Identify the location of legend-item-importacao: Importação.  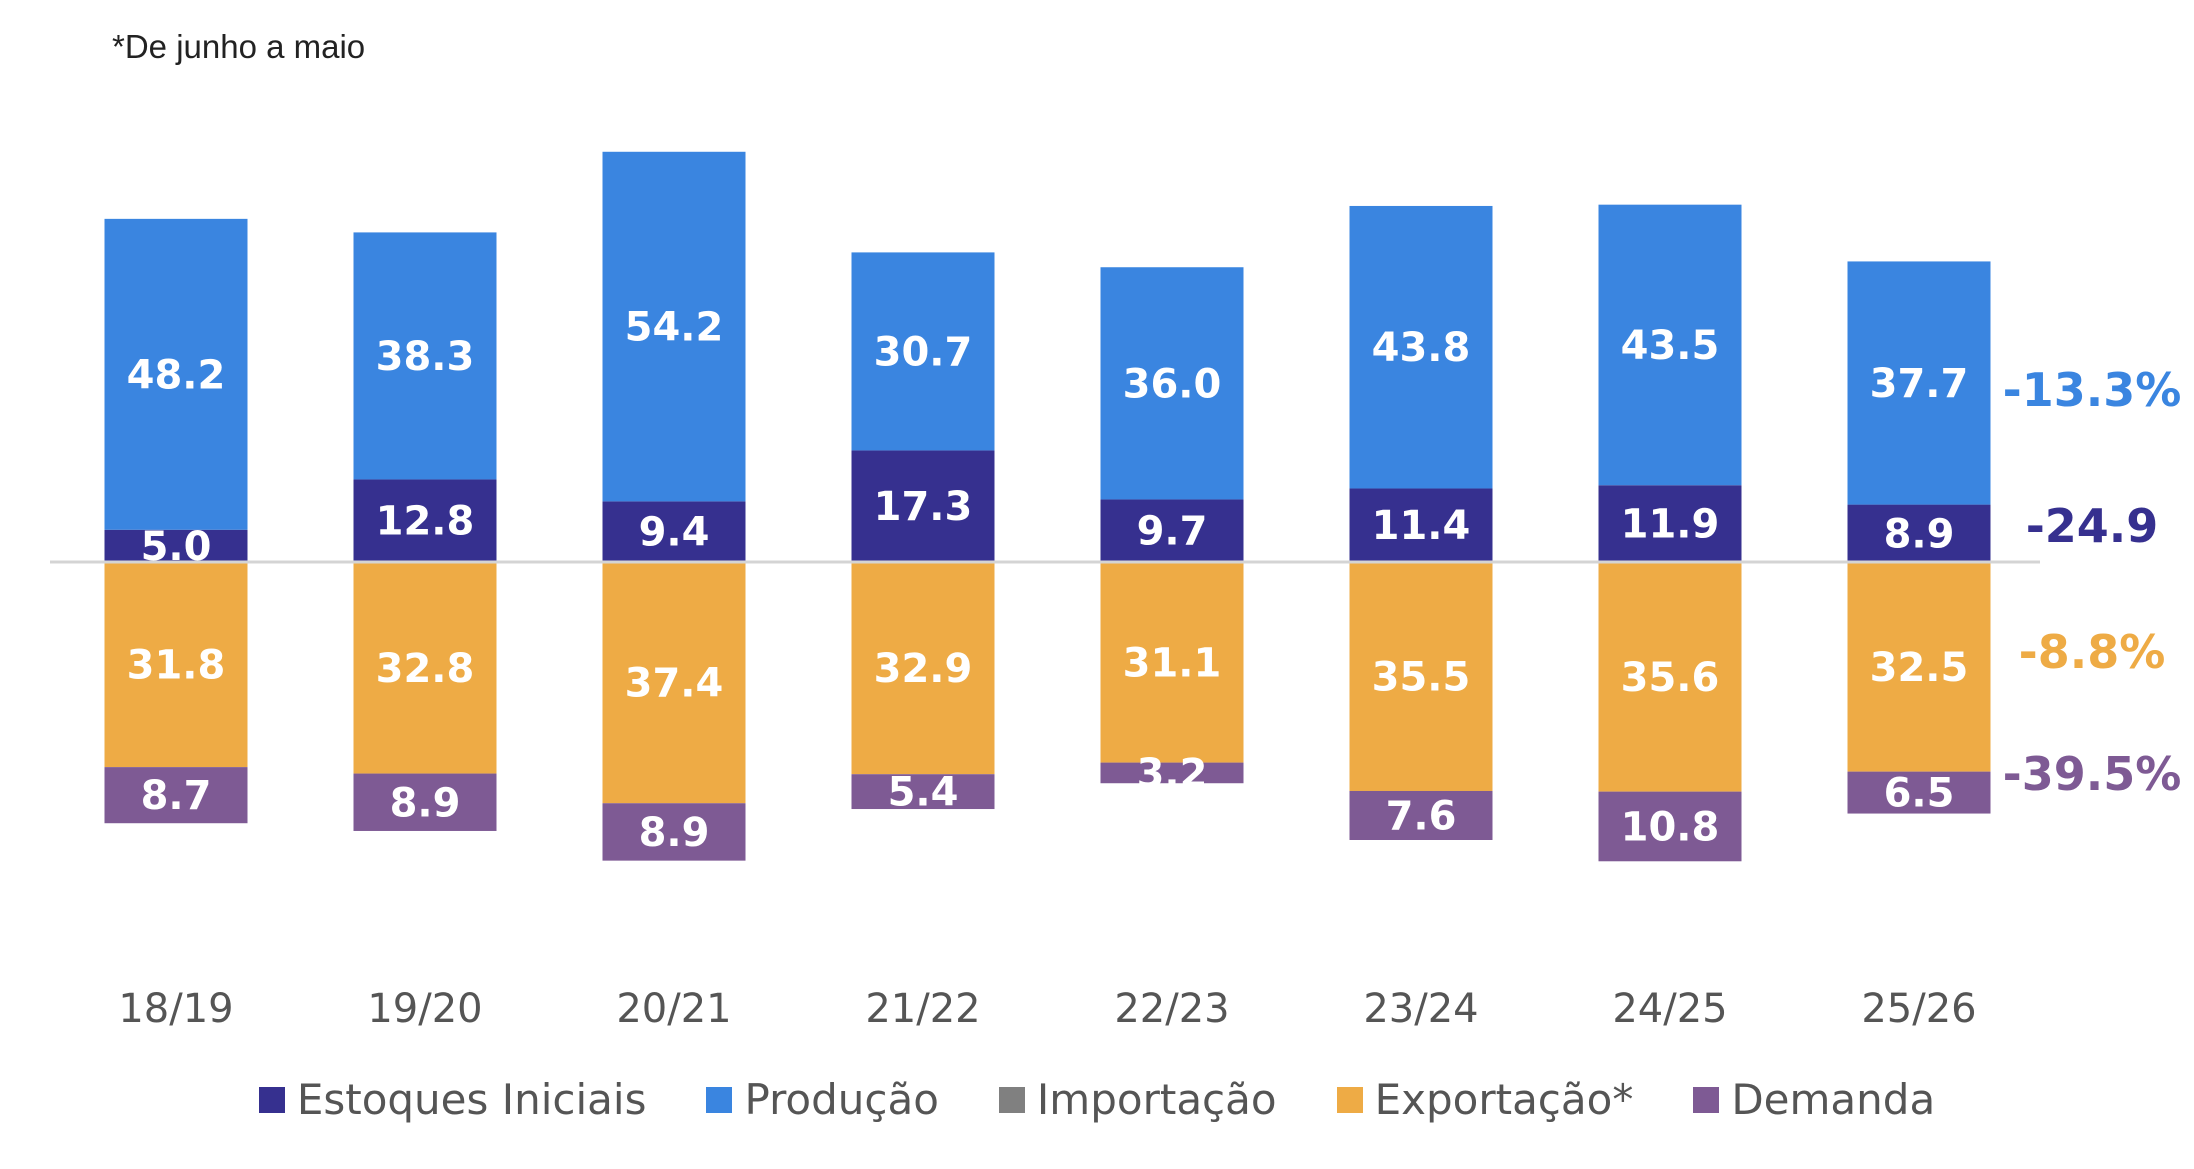
(1137, 1099).